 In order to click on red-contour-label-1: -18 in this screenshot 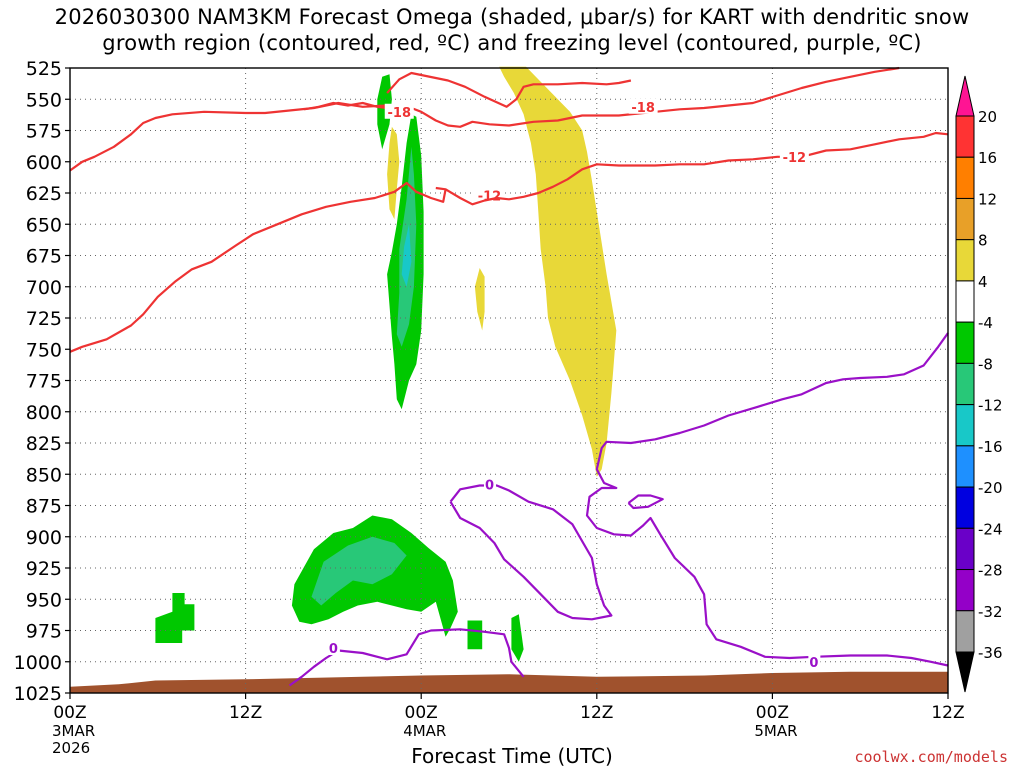, I will do `click(643, 108)`.